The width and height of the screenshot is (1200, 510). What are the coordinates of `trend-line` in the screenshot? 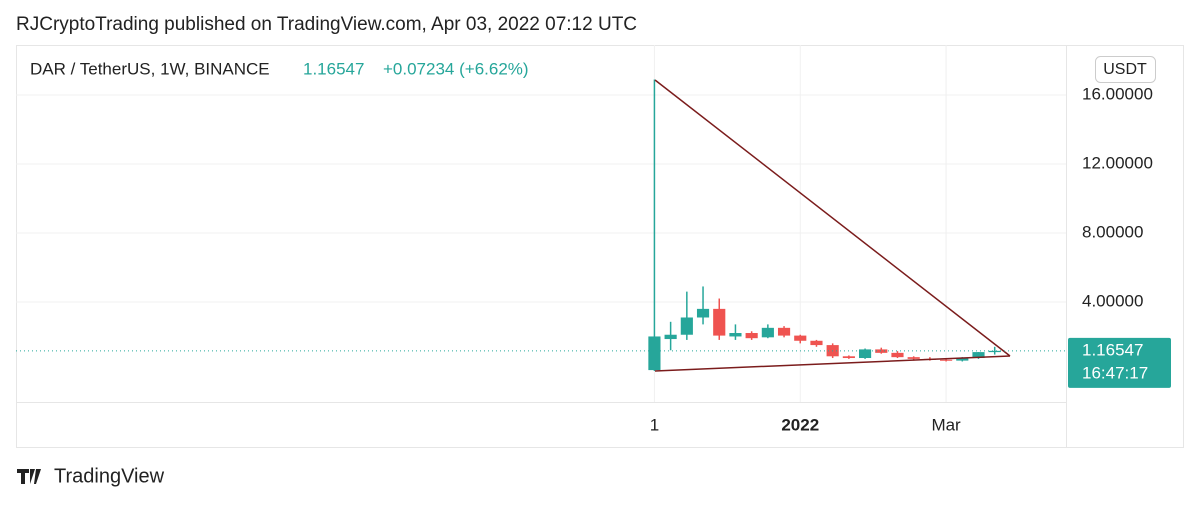 It's located at (832, 363).